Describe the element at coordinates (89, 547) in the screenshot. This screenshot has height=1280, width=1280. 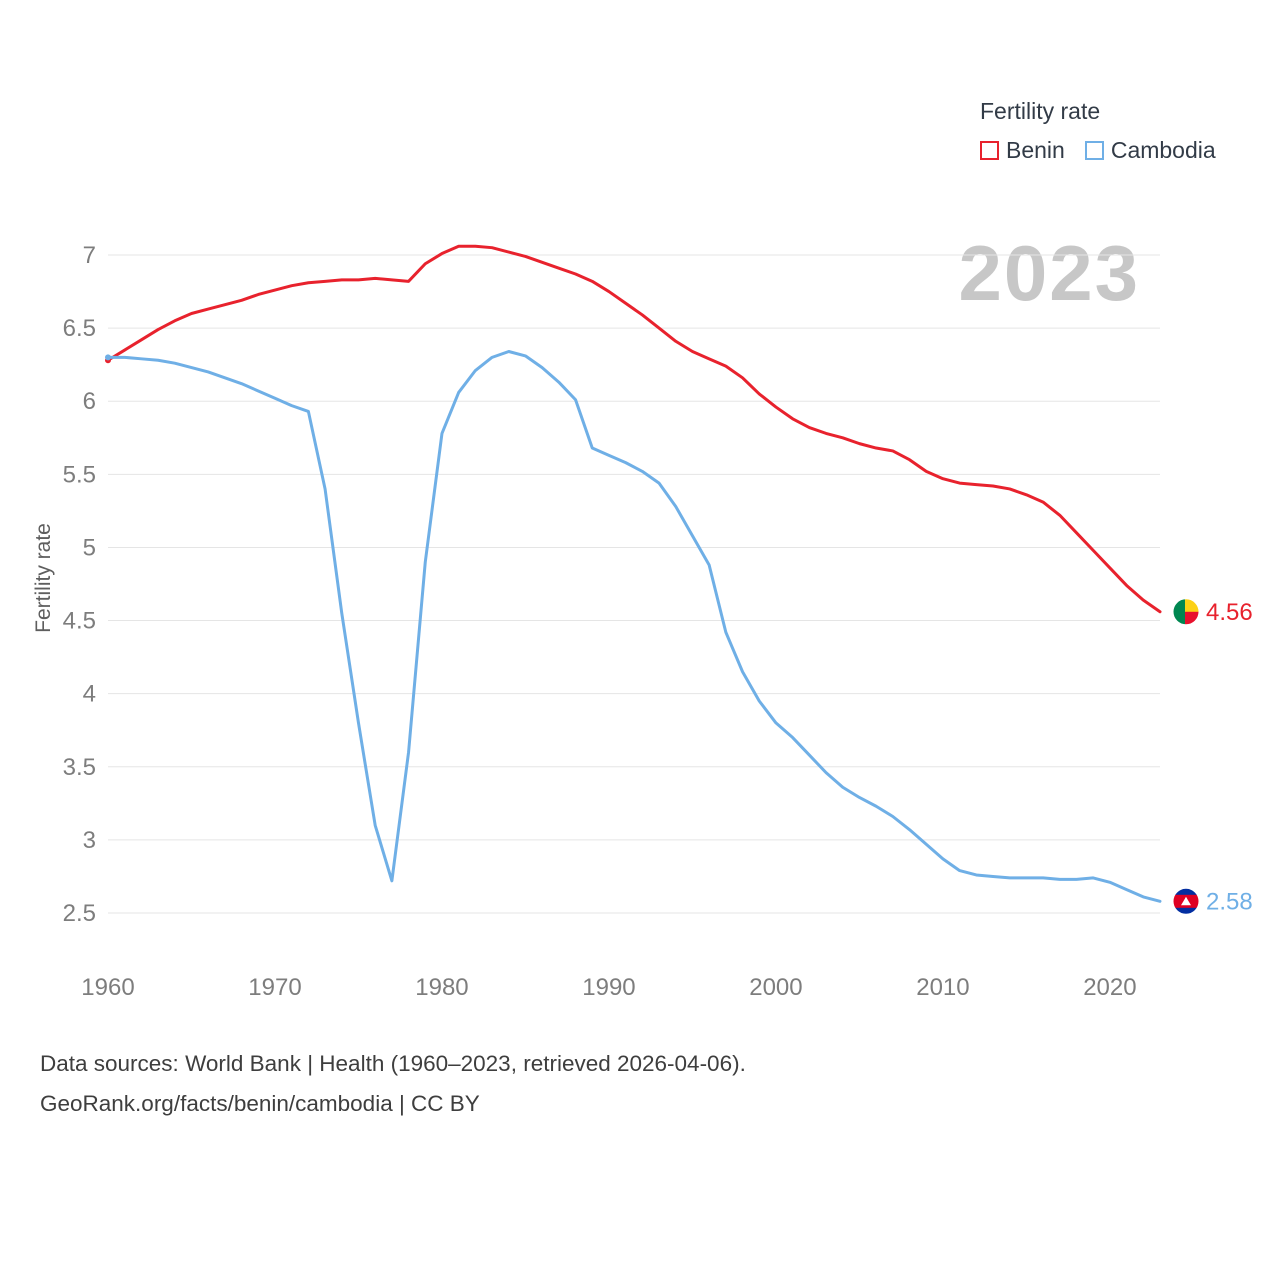
I see `y-tick-label: 5` at that location.